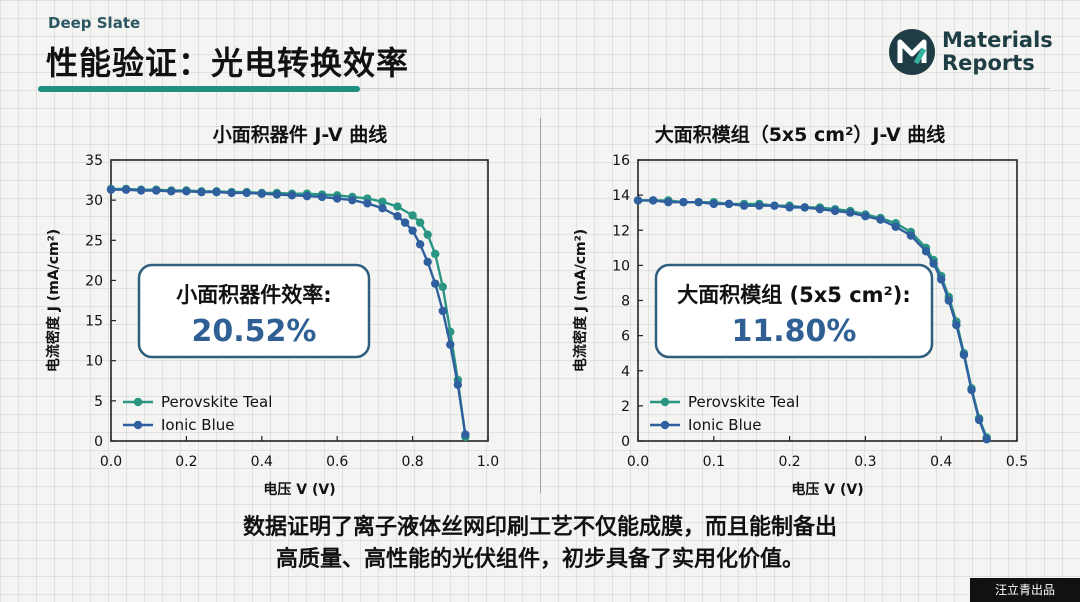 The image size is (1080, 602). What do you see at coordinates (705, 88) in the screenshot?
I see `title-divider-line` at bounding box center [705, 88].